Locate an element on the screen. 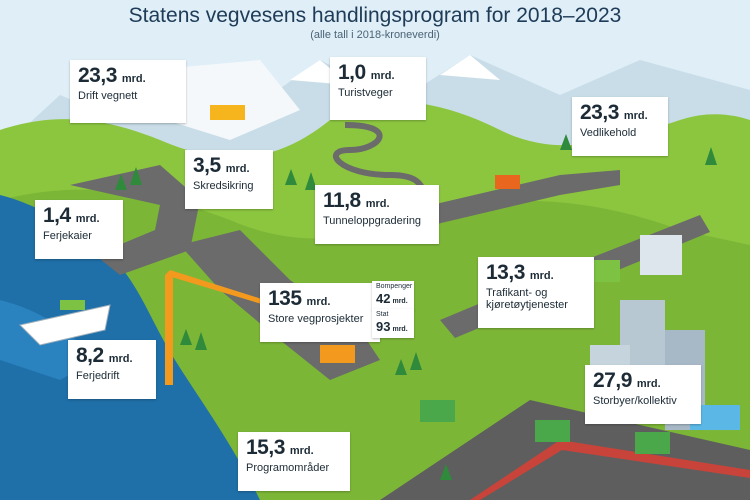 This screenshot has width=750, height=500. label: Programområder is located at coordinates (288, 468).